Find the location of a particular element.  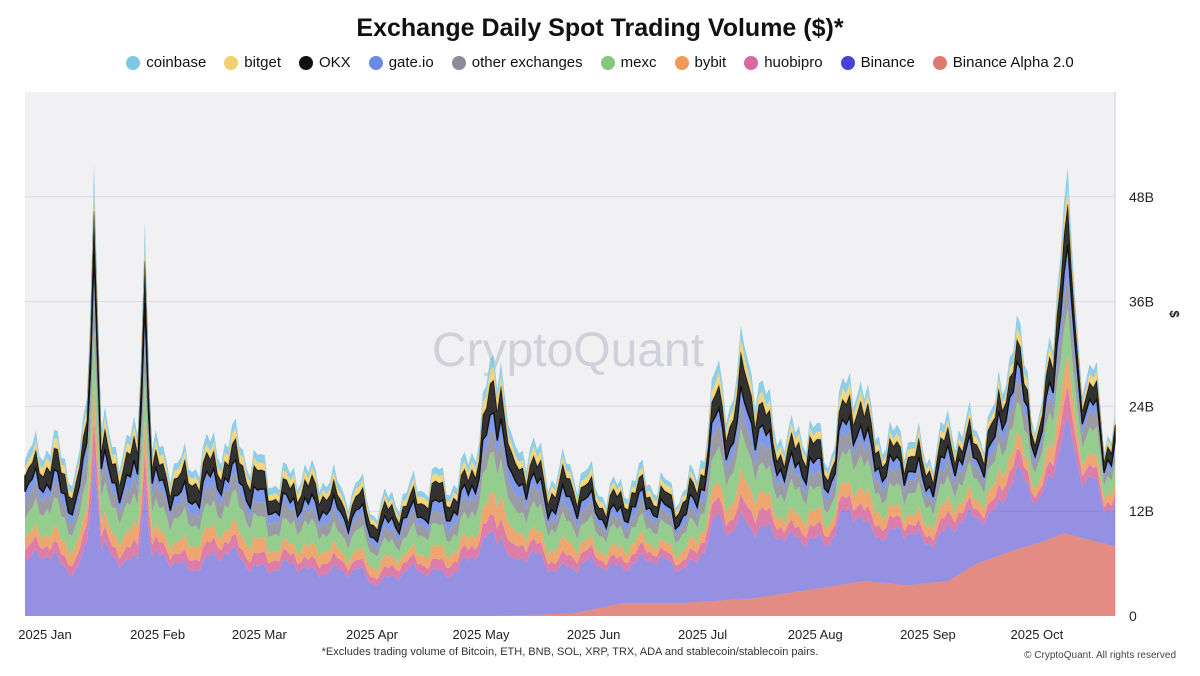

y-tick-label: 36B is located at coordinates (1141, 302).